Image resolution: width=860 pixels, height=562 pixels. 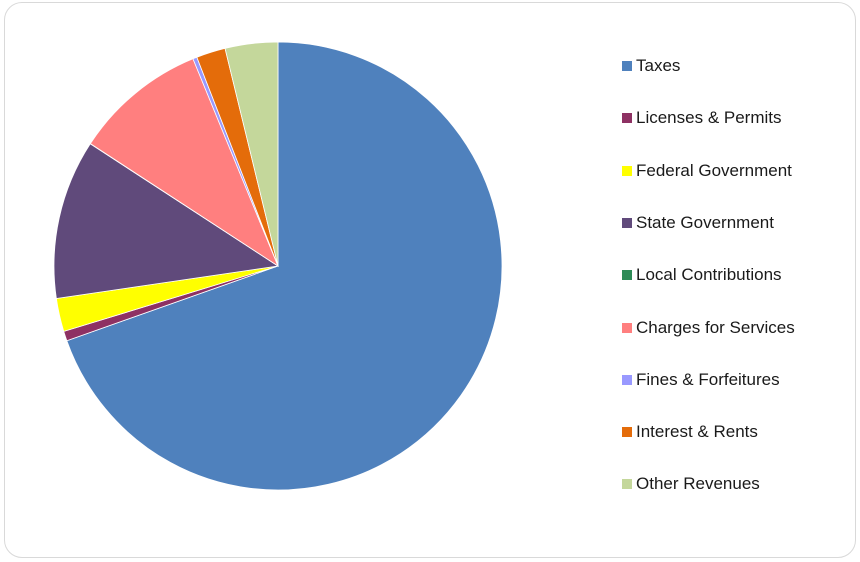 What do you see at coordinates (715, 327) in the screenshot?
I see `legend-label: Charges for Services` at bounding box center [715, 327].